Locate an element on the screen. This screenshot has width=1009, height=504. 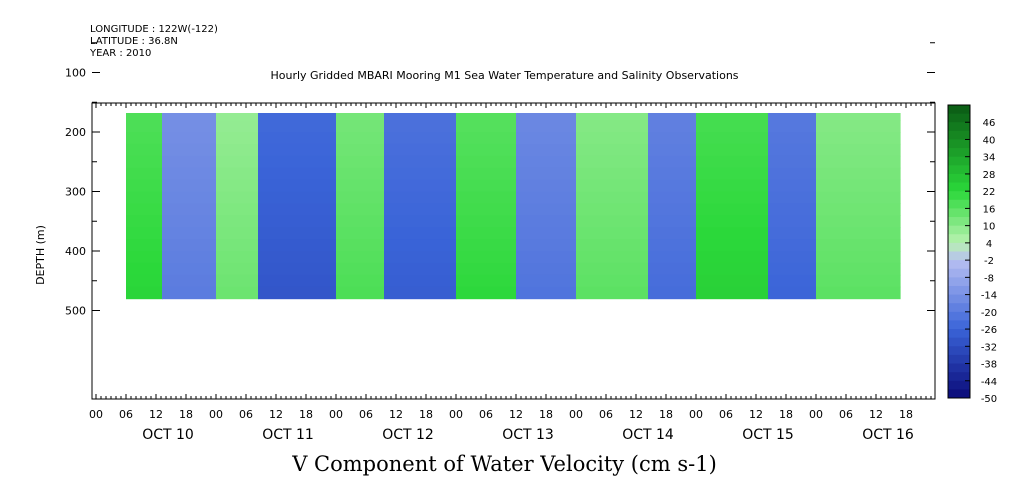
y-axis-title: DEPTH (m) is located at coordinates (40, 255).